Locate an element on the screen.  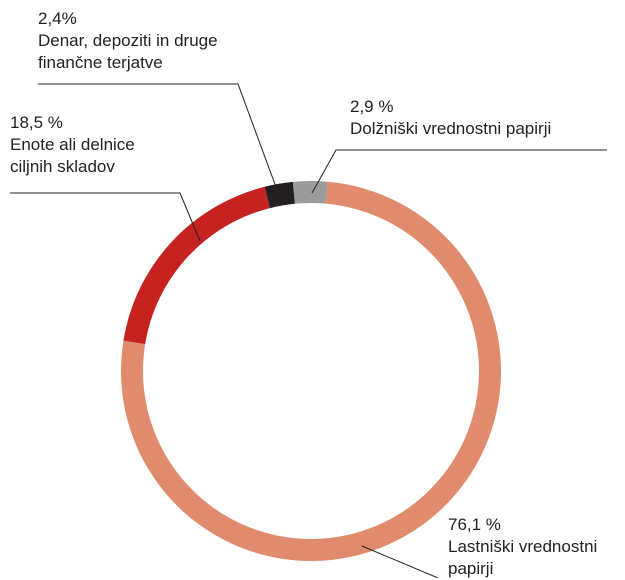
slice-name-label: papirji is located at coordinates (471, 568).